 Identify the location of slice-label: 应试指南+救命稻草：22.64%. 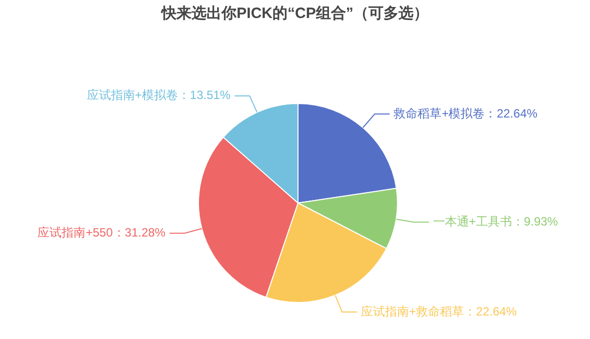
(439, 311).